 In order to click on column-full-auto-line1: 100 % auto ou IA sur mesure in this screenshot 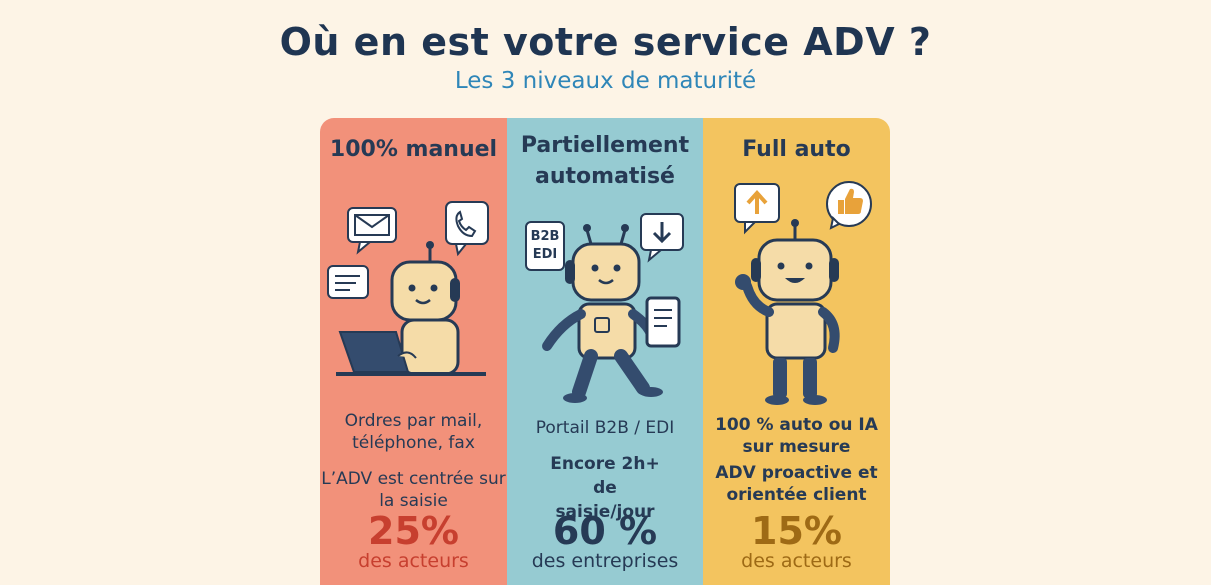, I will do `click(796, 436)`.